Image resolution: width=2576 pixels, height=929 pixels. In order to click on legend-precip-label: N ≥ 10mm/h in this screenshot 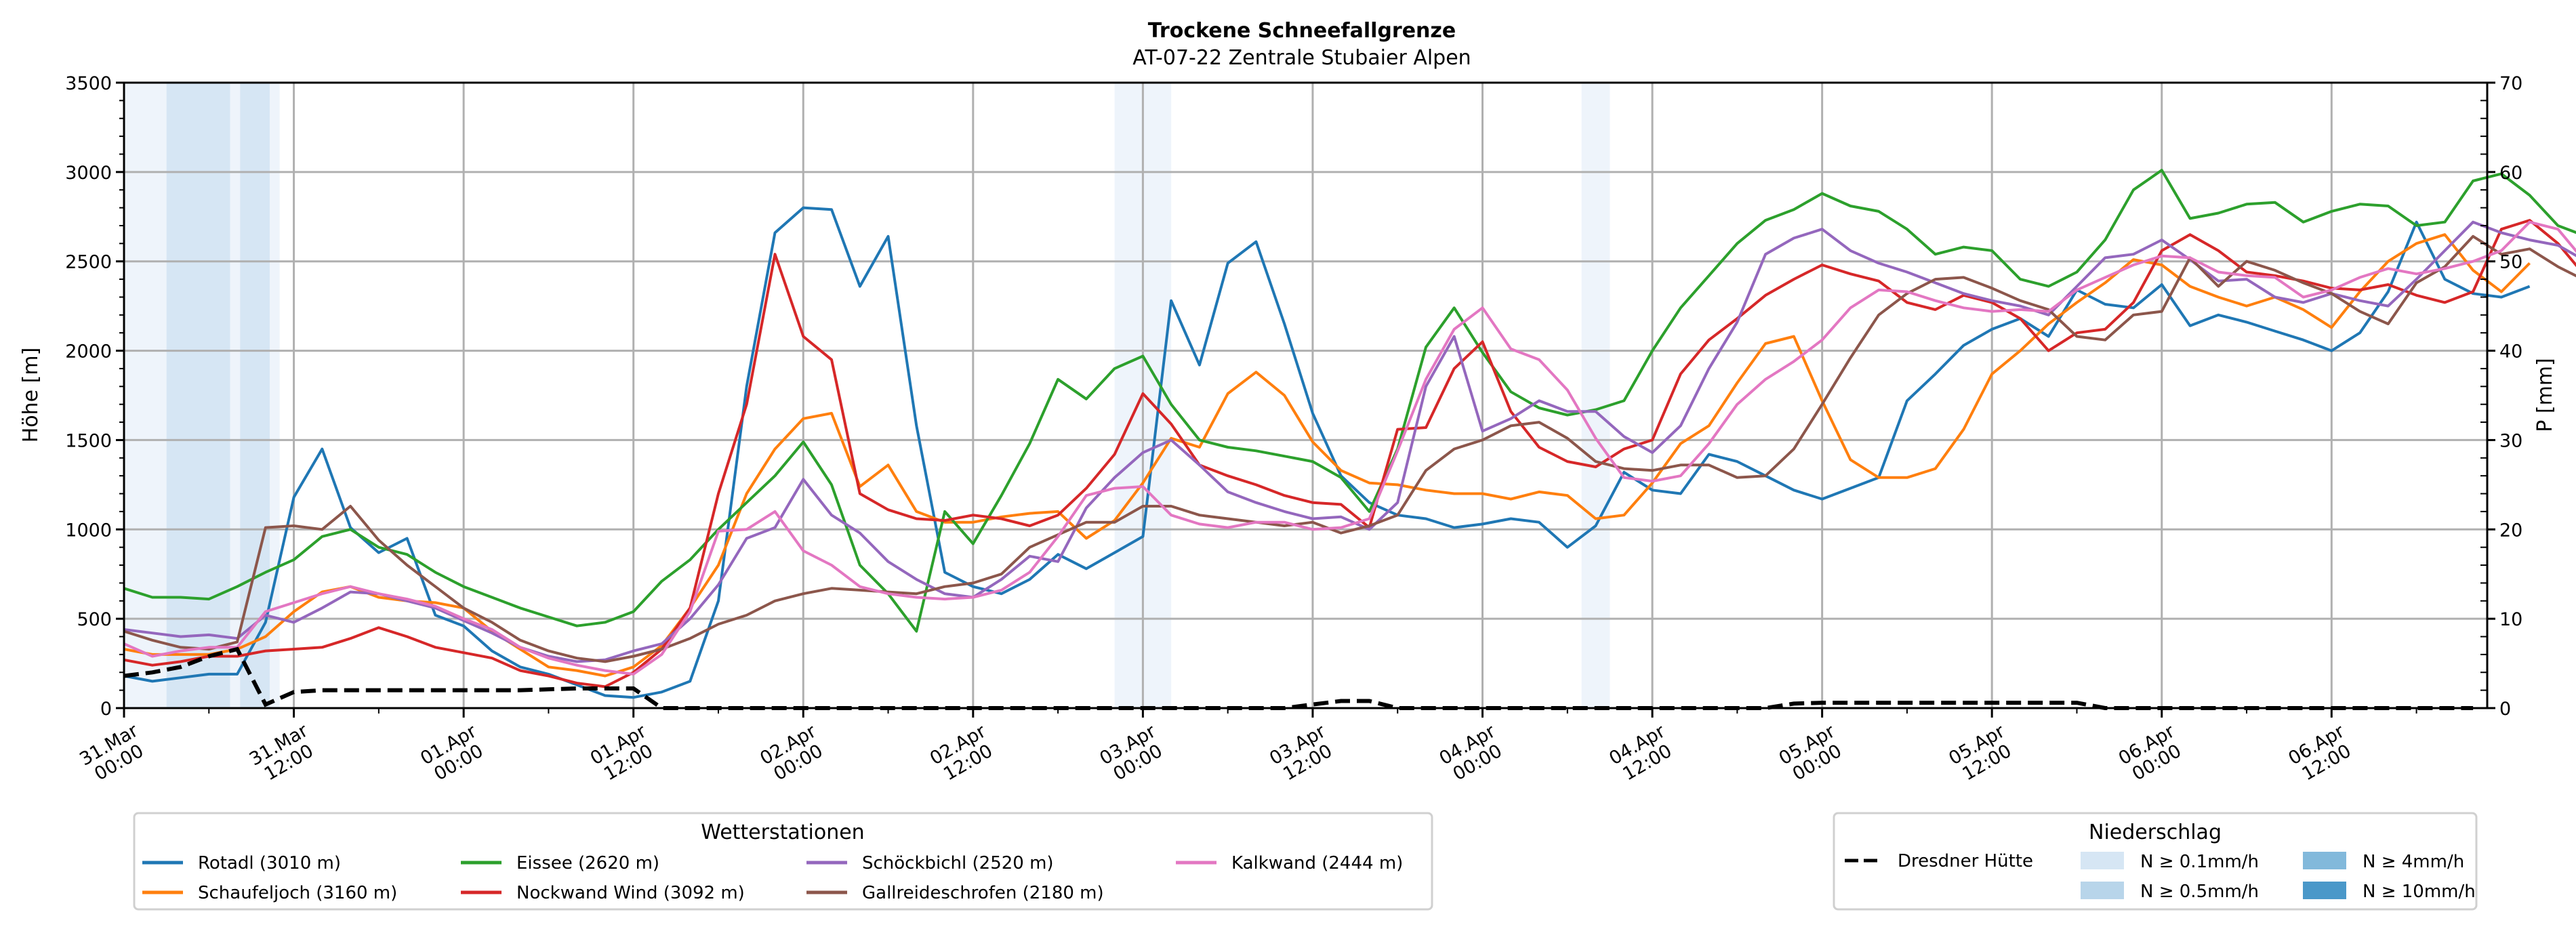, I will do `click(2419, 892)`.